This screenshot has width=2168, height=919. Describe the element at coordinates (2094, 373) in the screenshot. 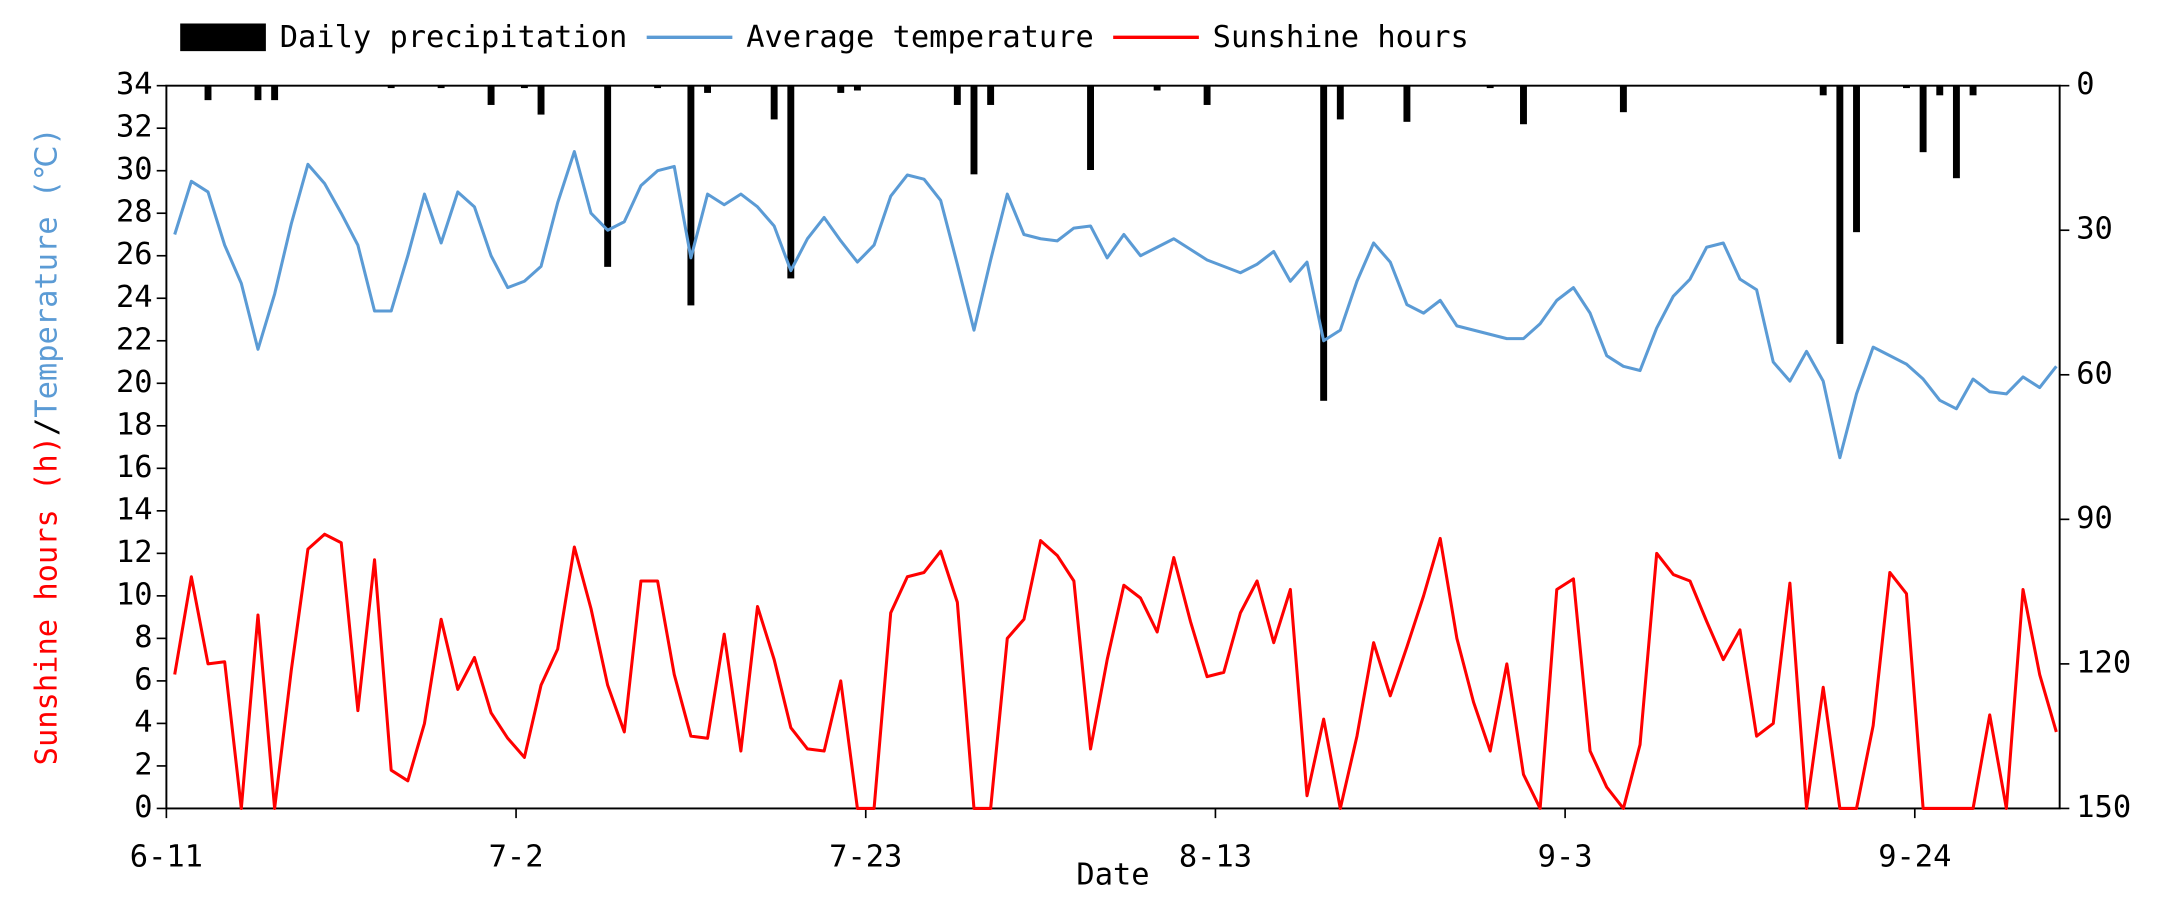

I see `y2-tick-label: 60` at that location.